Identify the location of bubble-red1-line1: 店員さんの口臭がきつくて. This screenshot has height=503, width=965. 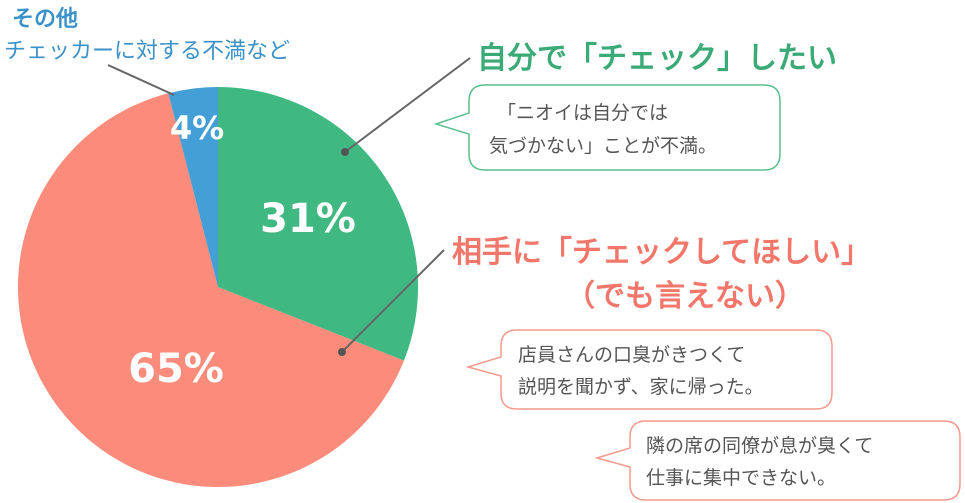
(631, 355).